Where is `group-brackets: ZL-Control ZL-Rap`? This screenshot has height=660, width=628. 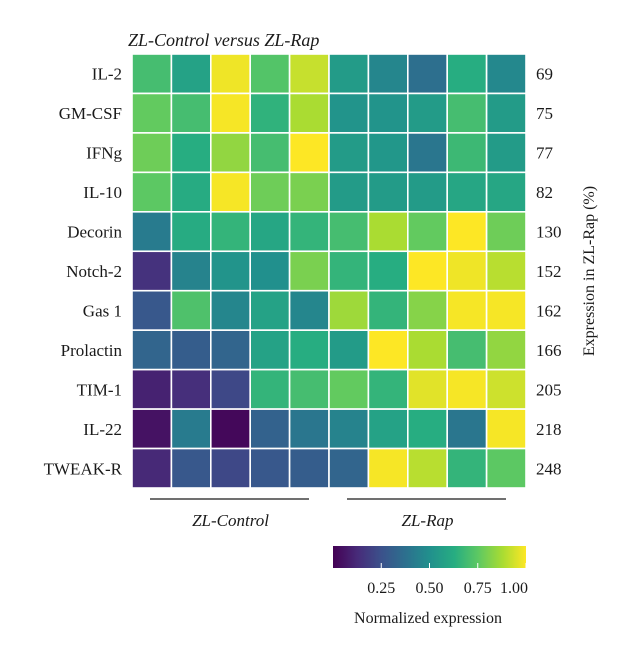
group-brackets: ZL-Control ZL-Rap is located at coordinates (328, 514).